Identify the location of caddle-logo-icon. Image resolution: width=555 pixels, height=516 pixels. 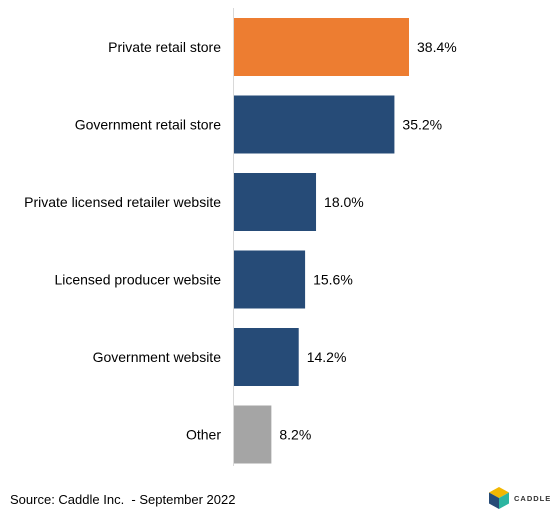
(499, 498).